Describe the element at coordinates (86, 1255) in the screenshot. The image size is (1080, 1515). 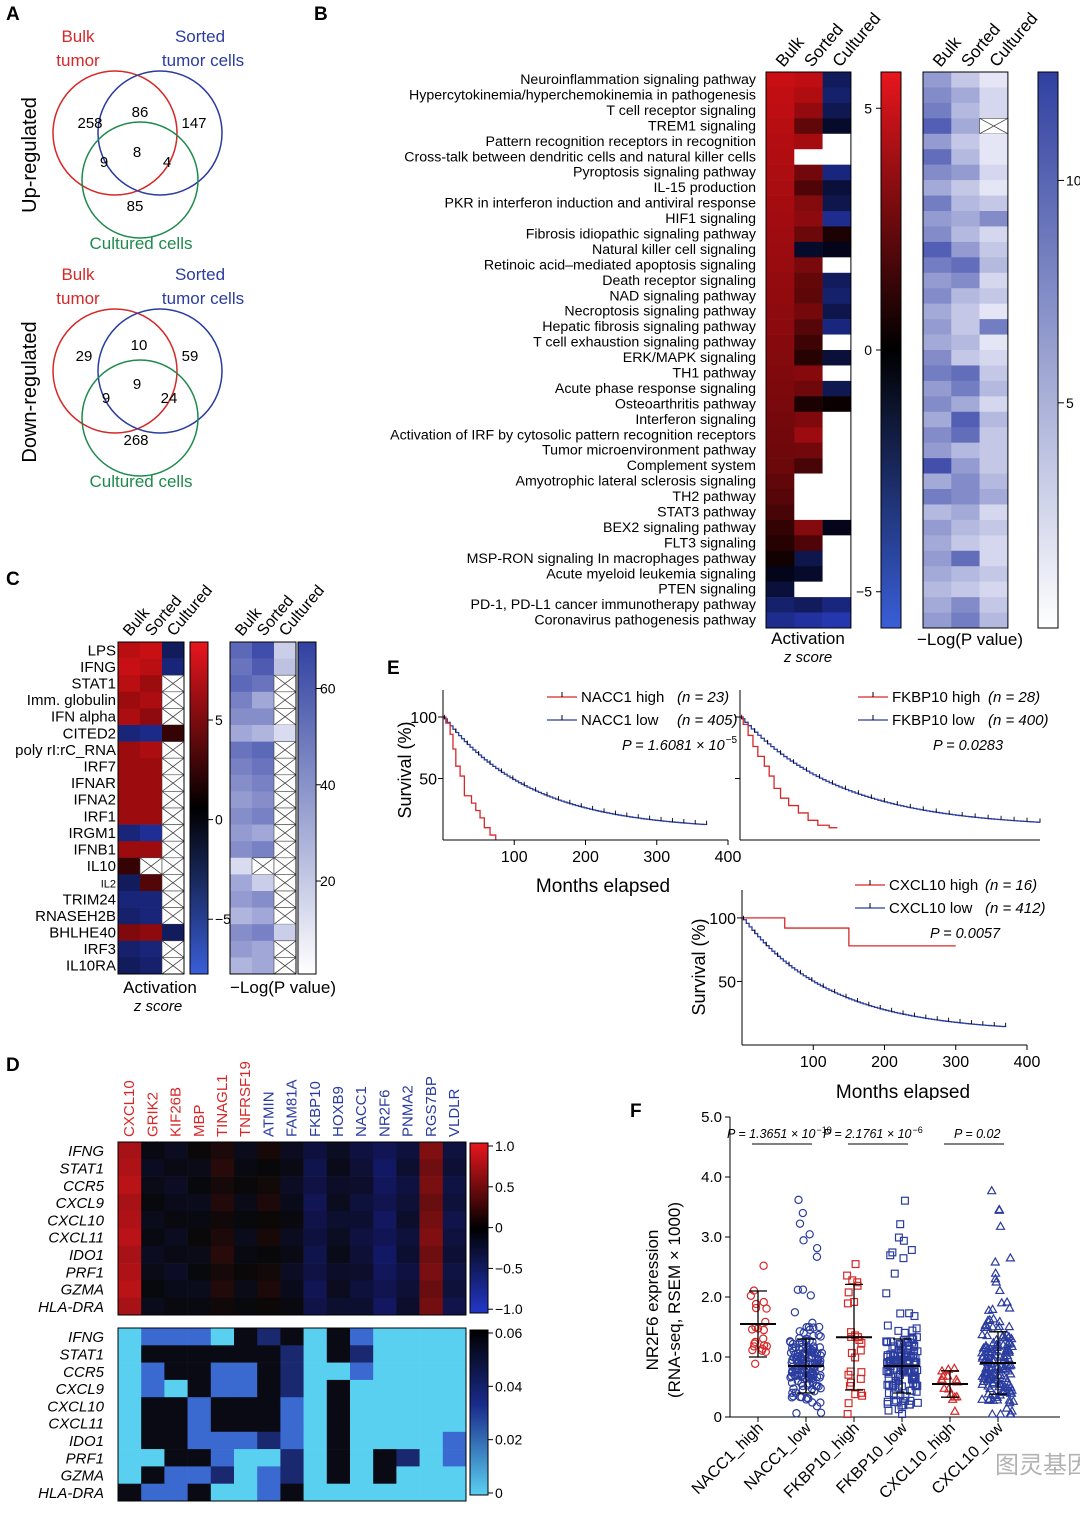
I see `d-row-label-corr: IDO1` at that location.